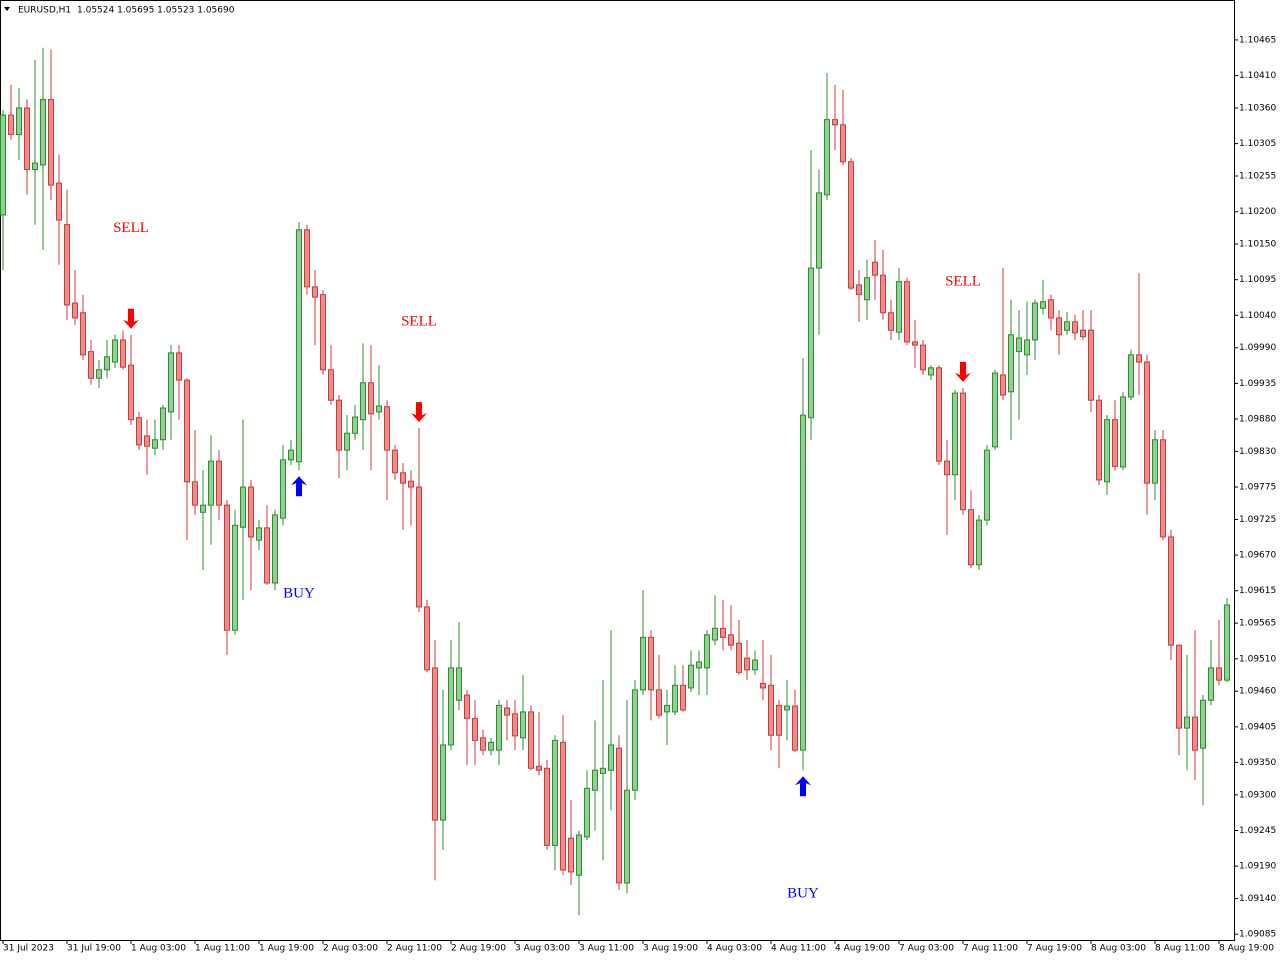  What do you see at coordinates (1257, 899) in the screenshot?
I see `y-tick-label: 1.09140` at bounding box center [1257, 899].